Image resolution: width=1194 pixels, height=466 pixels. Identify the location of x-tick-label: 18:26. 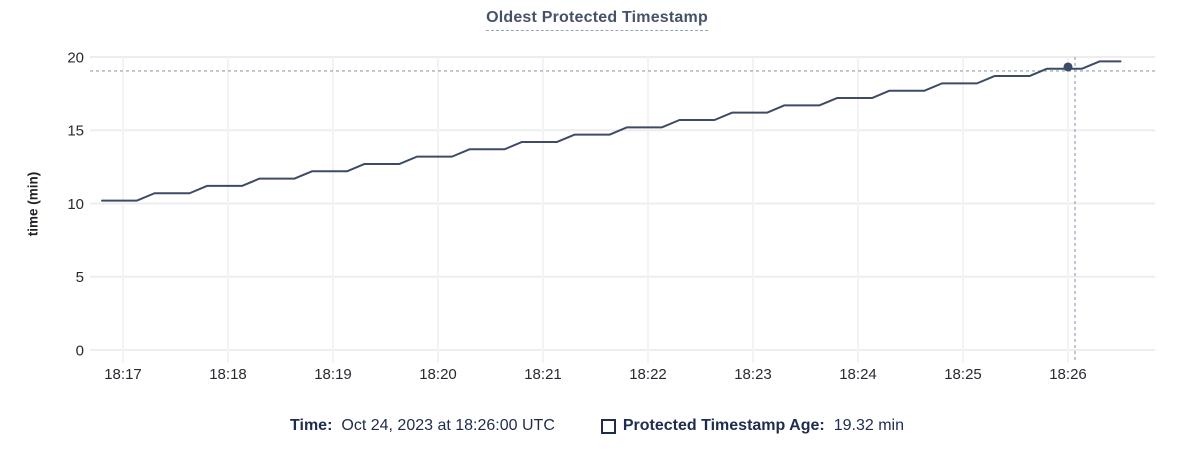
(1068, 374).